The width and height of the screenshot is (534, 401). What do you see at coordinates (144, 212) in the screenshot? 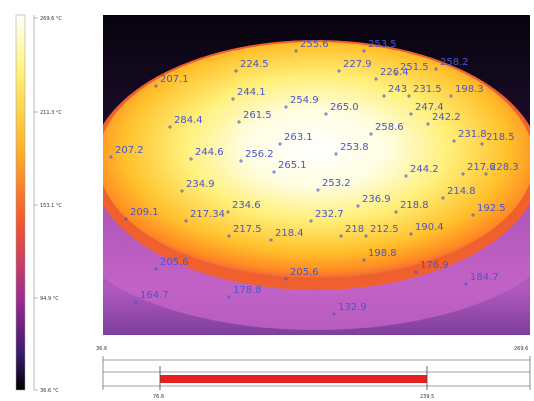
I see `point-label: 209.1` at bounding box center [144, 212].